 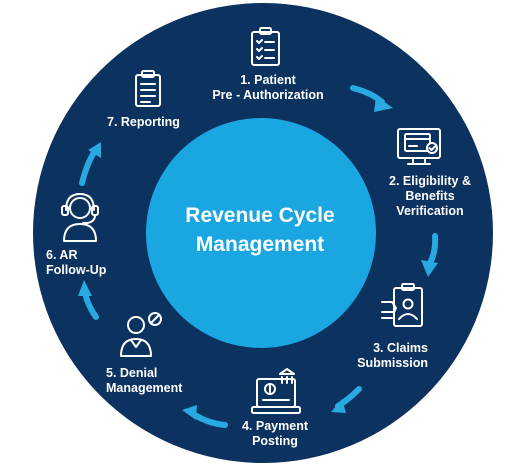 What do you see at coordinates (402, 305) in the screenshot?
I see `id-document-icon` at bounding box center [402, 305].